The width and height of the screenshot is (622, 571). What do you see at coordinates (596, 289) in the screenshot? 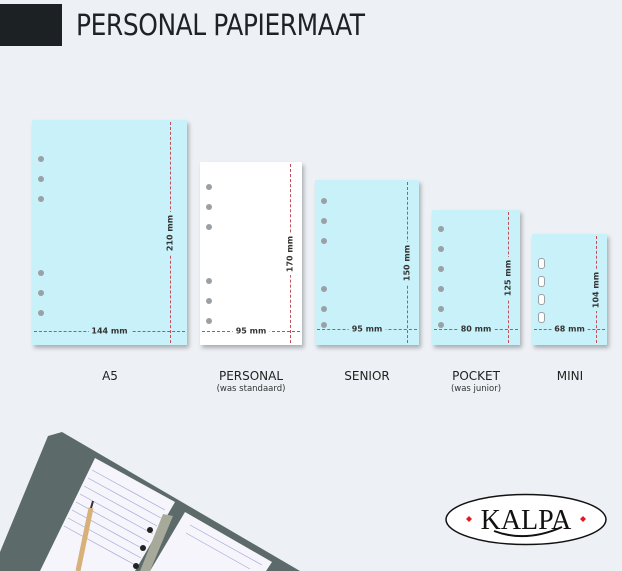
I see `height-label: 104 mm` at bounding box center [596, 289].